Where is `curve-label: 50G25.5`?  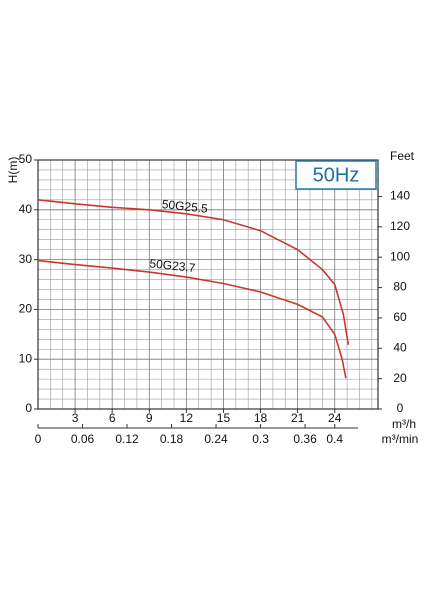 curve-label: 50G25.5 is located at coordinates (185, 206).